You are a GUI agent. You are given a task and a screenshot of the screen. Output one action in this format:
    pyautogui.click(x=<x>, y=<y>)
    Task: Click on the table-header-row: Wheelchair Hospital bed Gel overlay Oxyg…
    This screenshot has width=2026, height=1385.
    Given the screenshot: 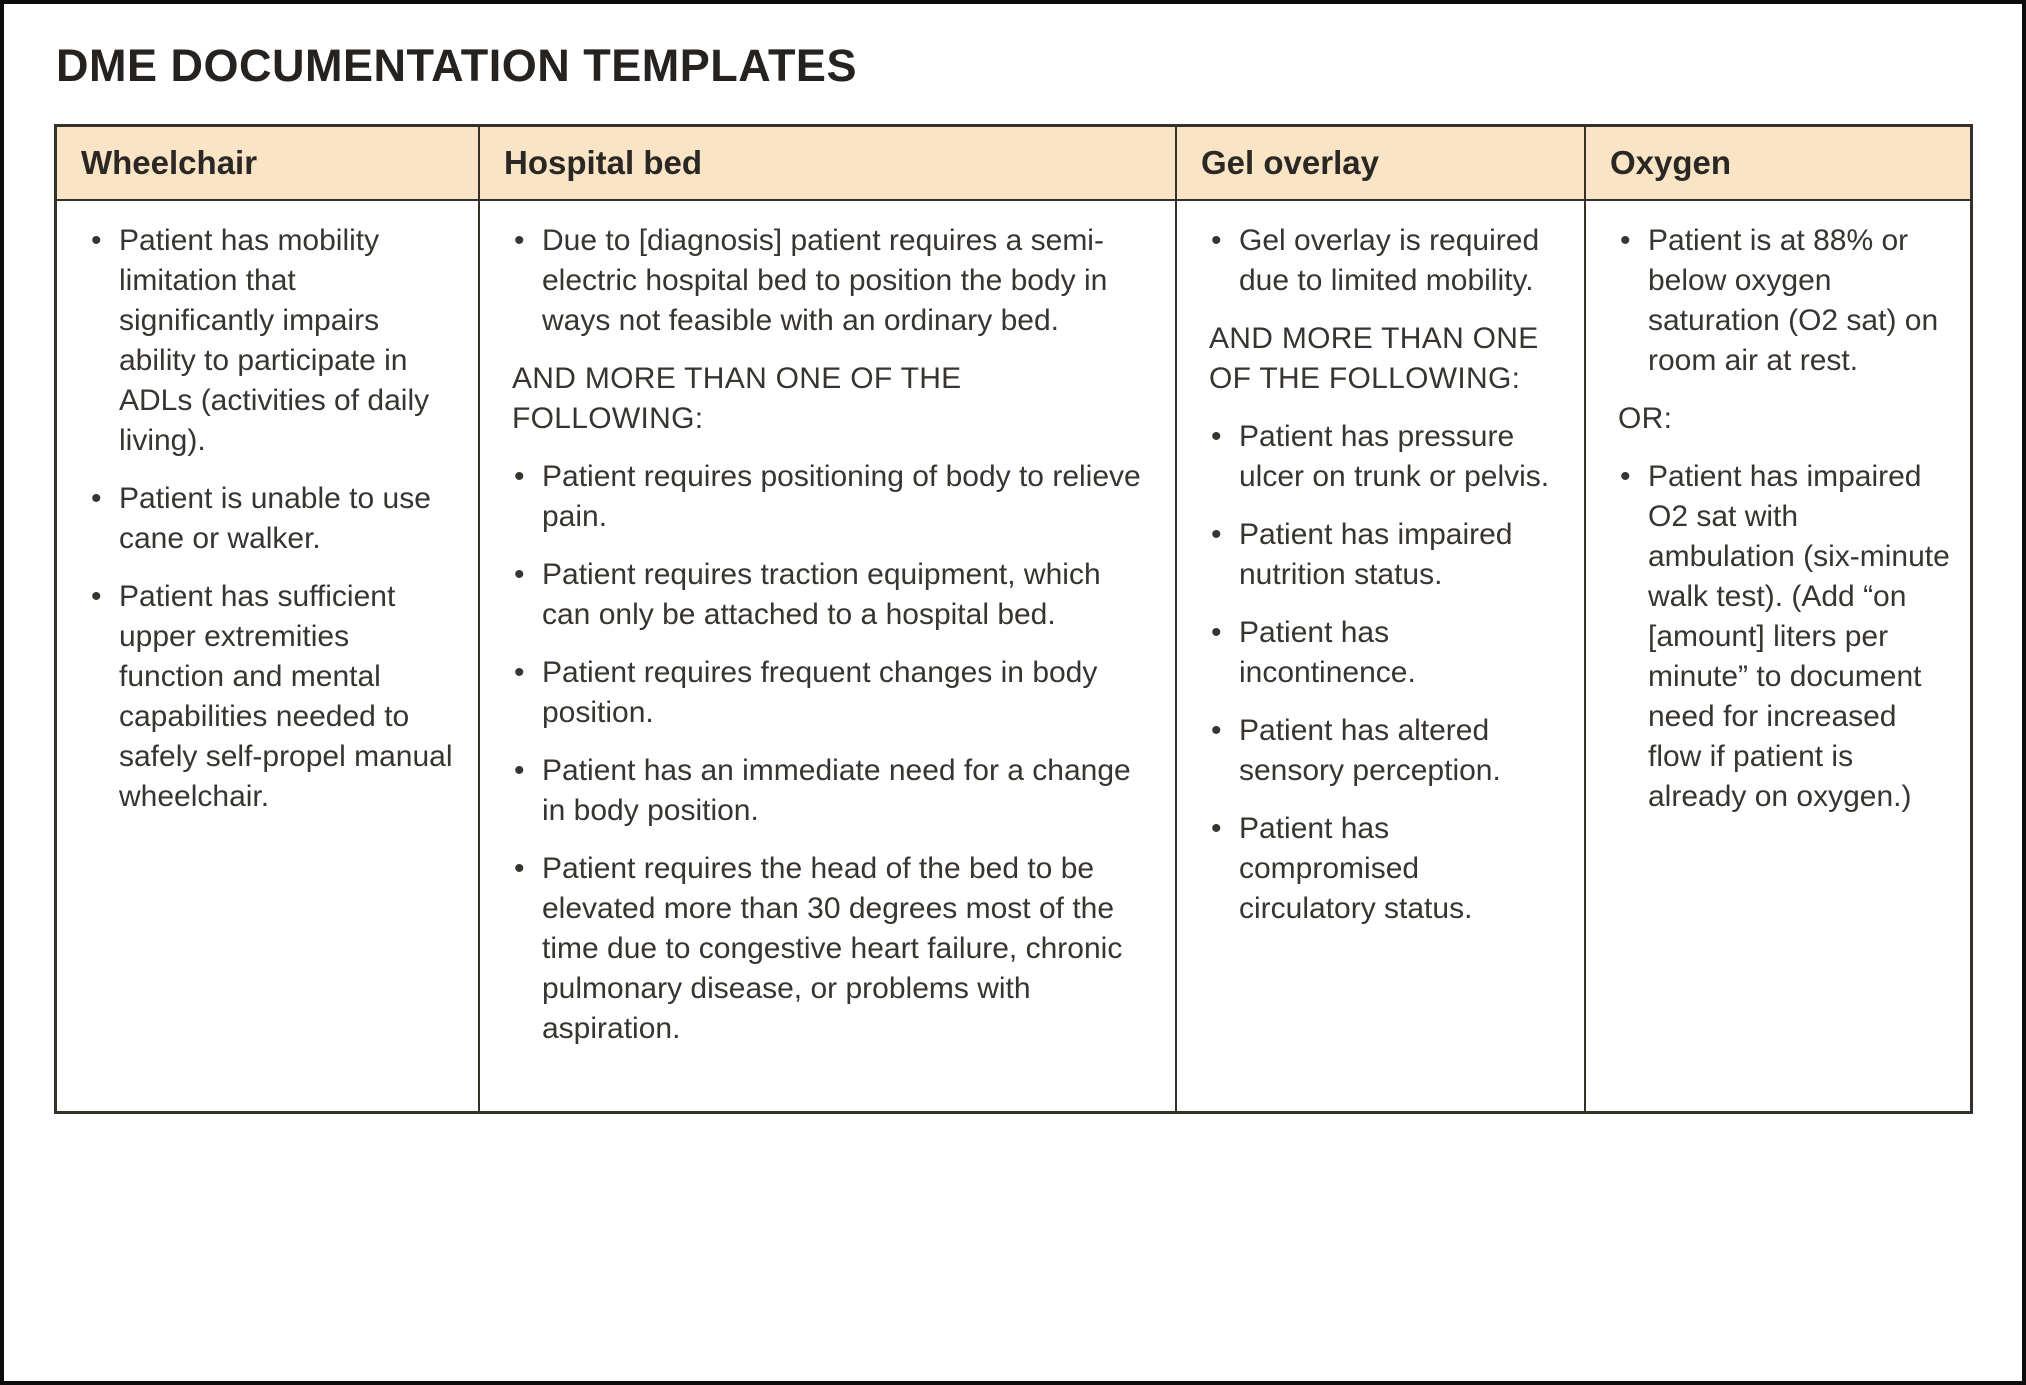 What is the action you would take?
    pyautogui.click(x=1013, y=164)
    